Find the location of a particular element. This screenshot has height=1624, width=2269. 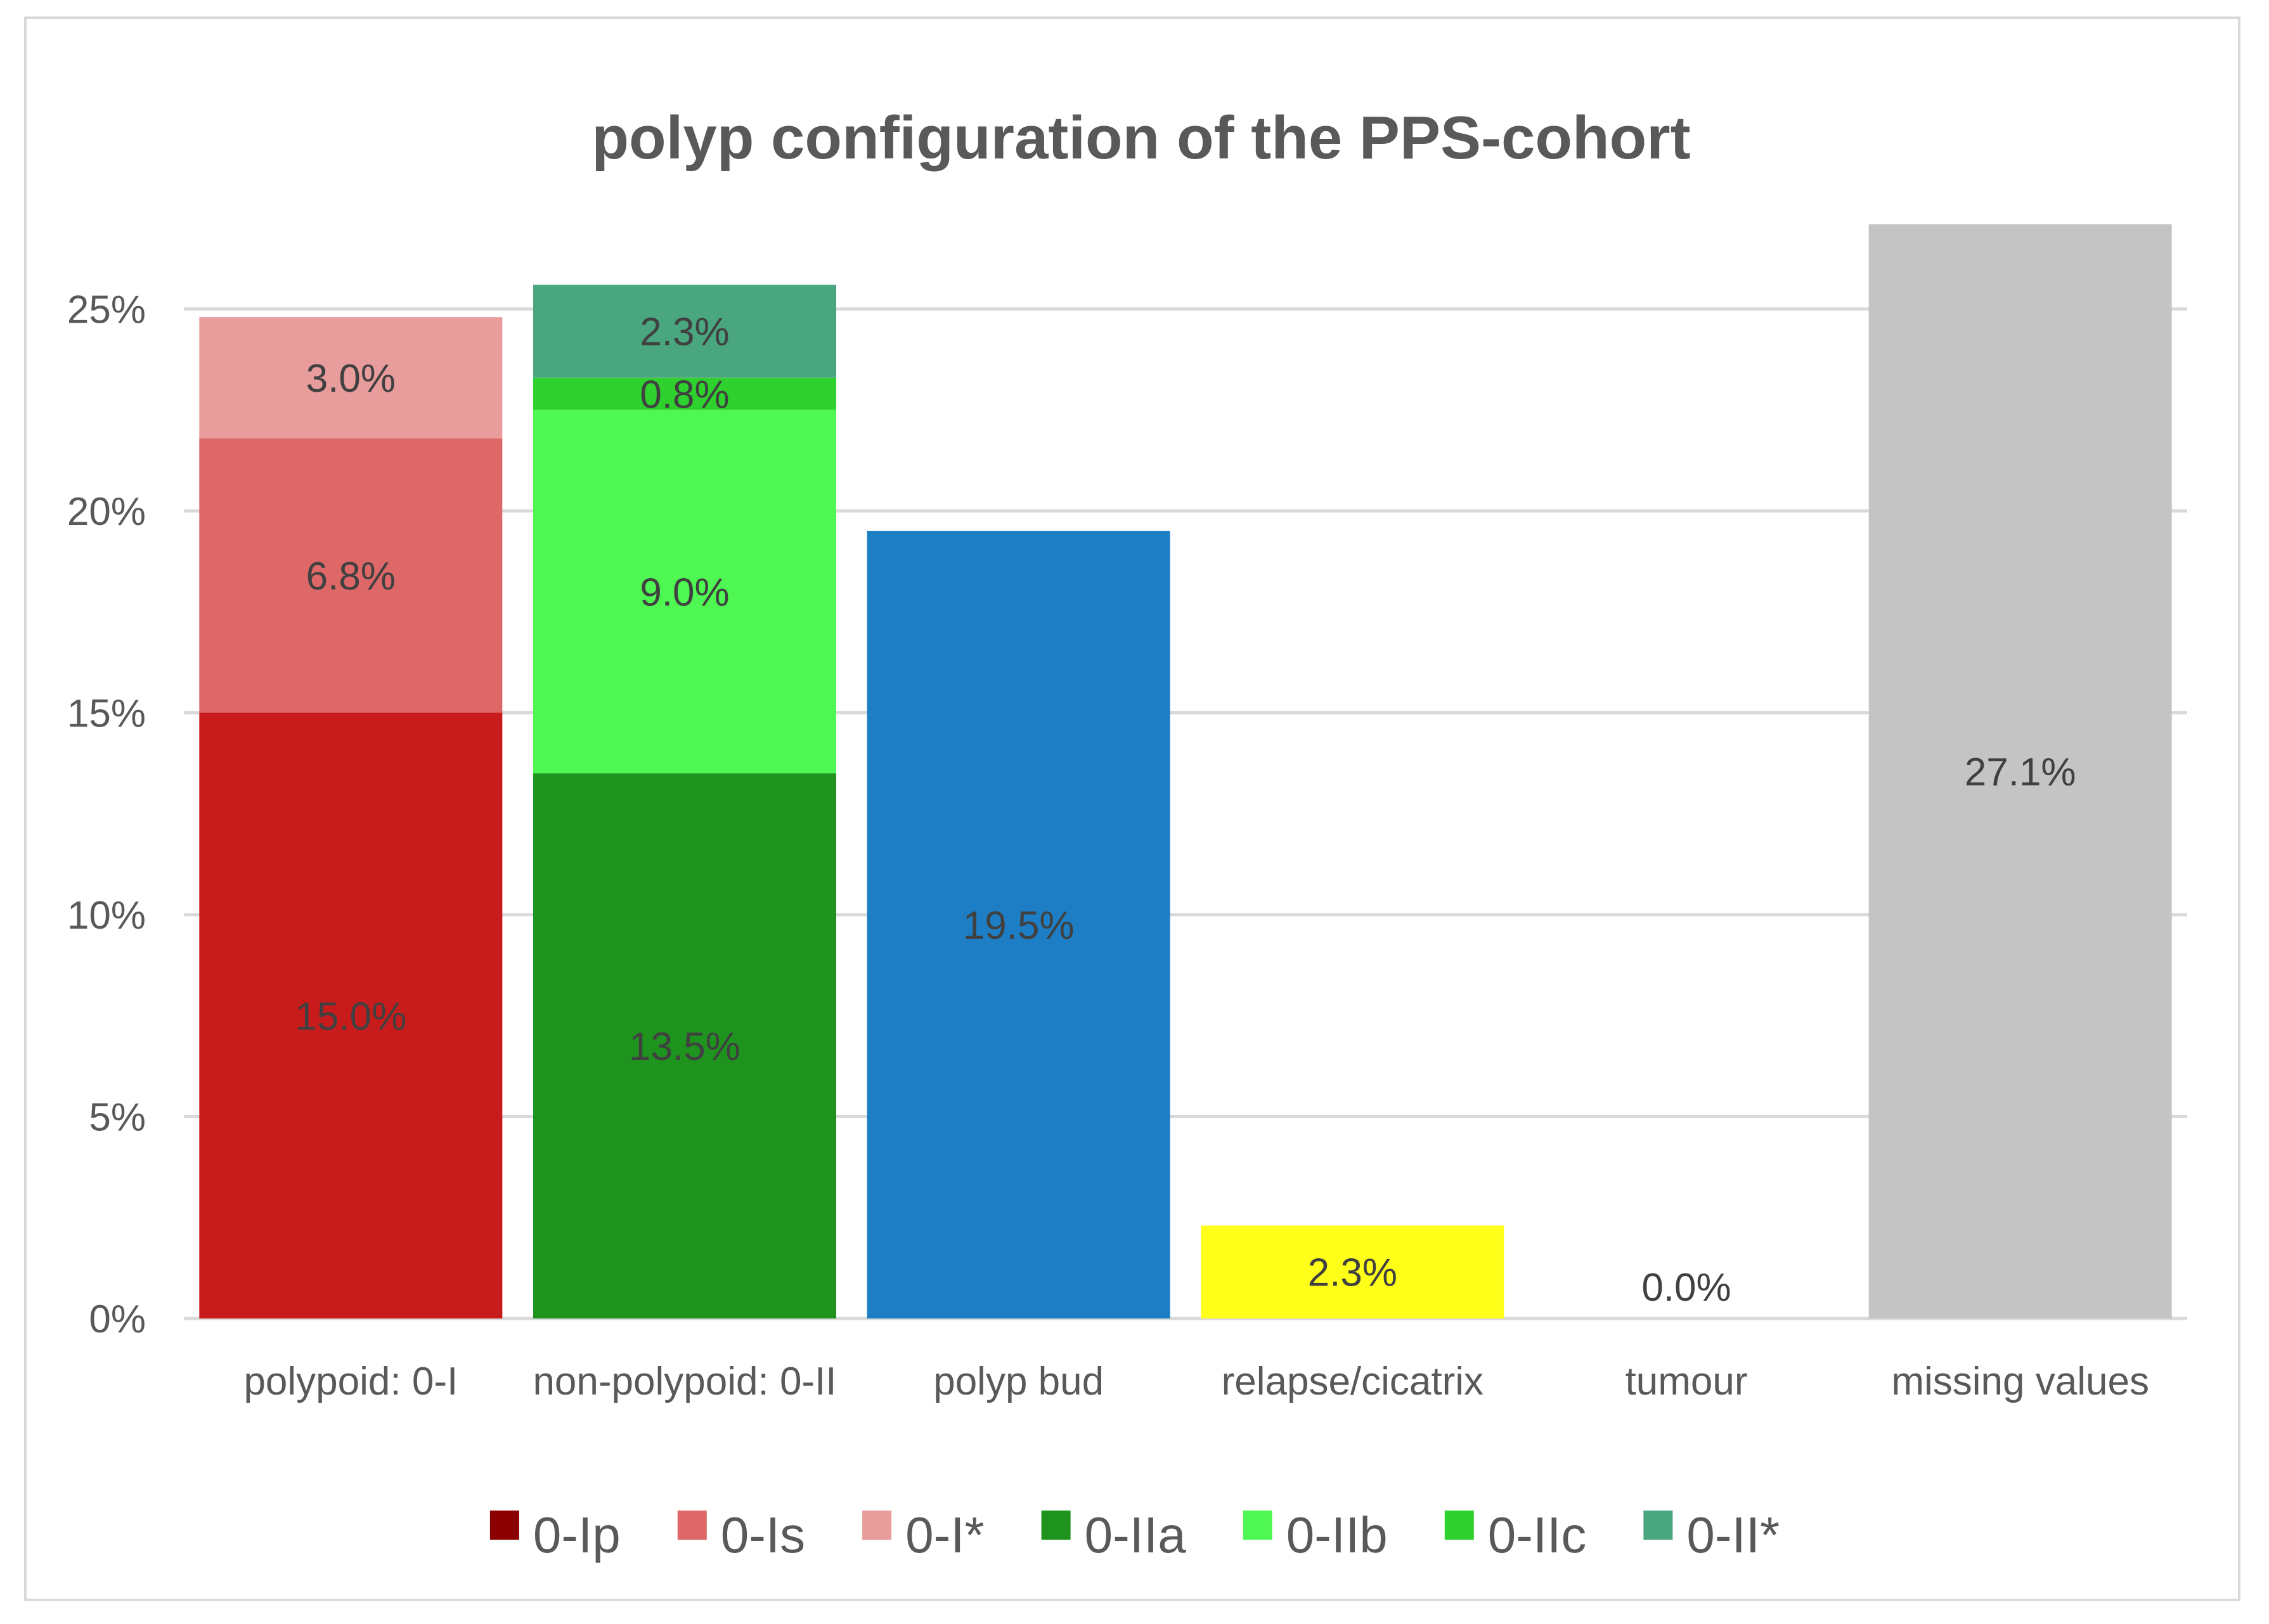

data-label-polypoid-0-i-0-i: 3.0% is located at coordinates (351, 379).